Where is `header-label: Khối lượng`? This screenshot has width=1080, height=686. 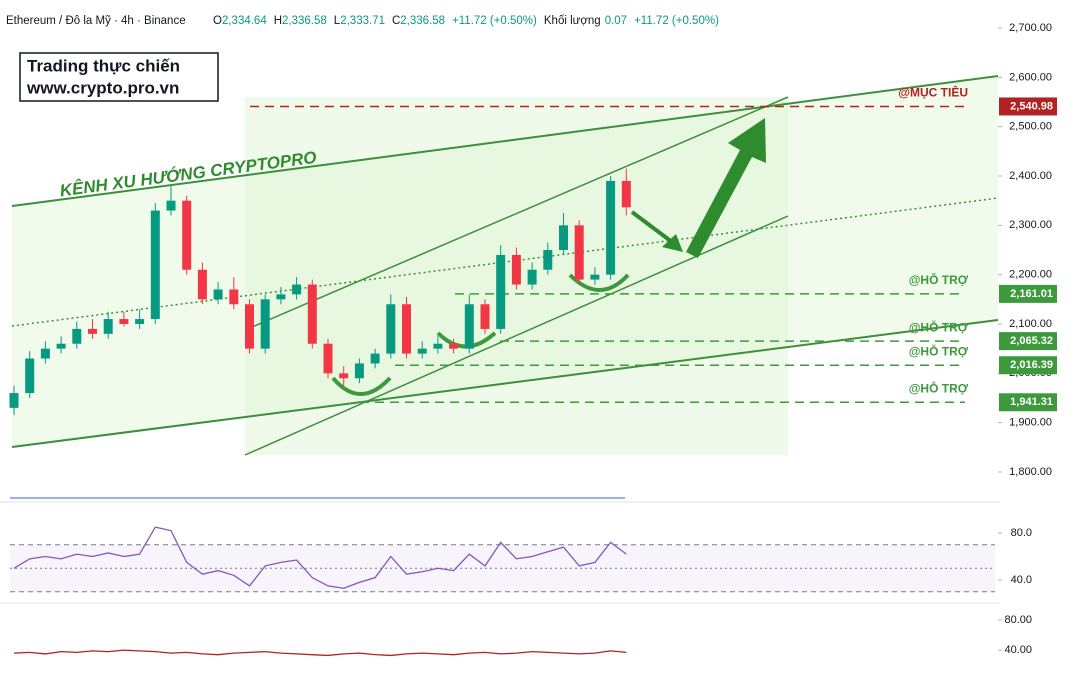 header-label: Khối lượng is located at coordinates (572, 21).